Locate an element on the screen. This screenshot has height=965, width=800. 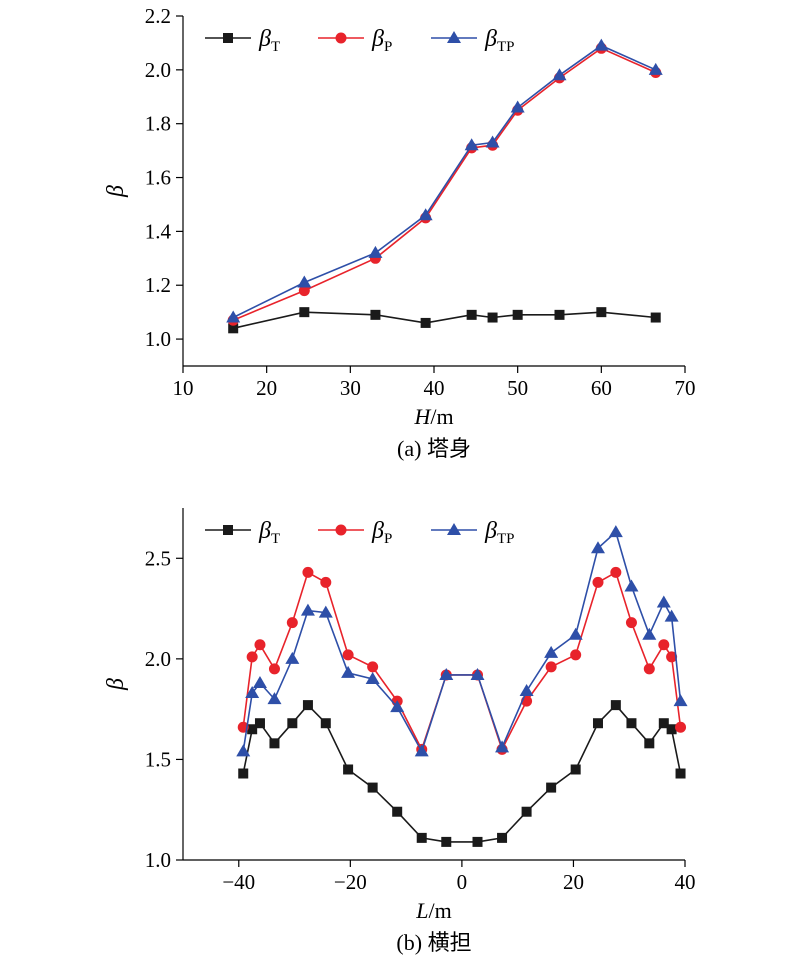
y-tick-label: 1.4 is located at coordinates (158, 231).